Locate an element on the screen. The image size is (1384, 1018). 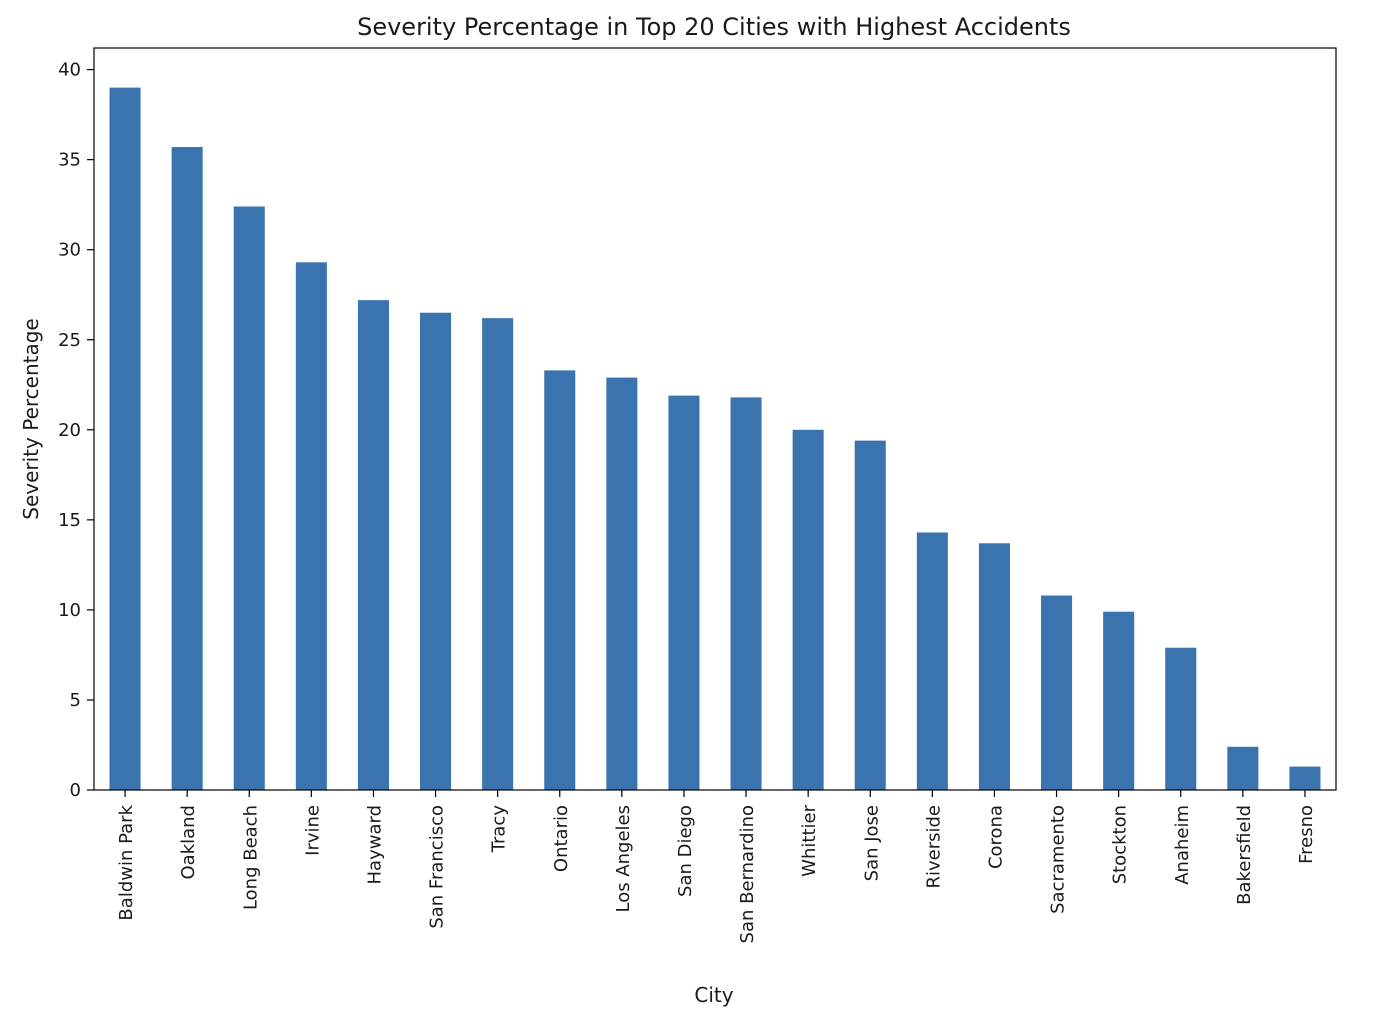
x-tick-label: Corona is located at coordinates (995, 837).